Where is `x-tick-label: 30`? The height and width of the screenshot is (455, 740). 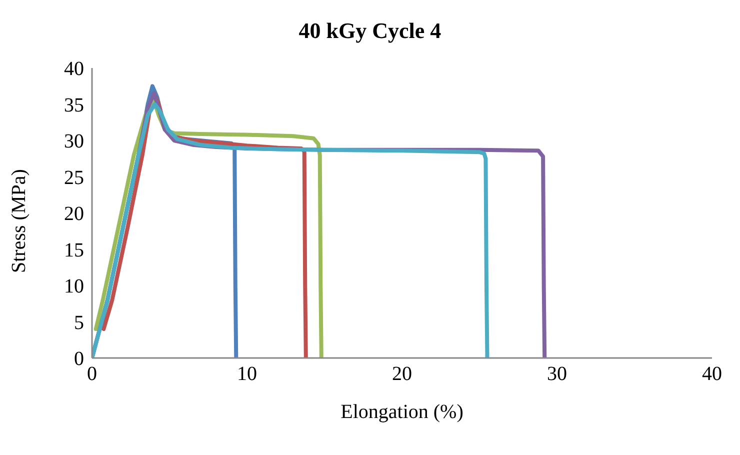 x-tick-label: 30 is located at coordinates (557, 374).